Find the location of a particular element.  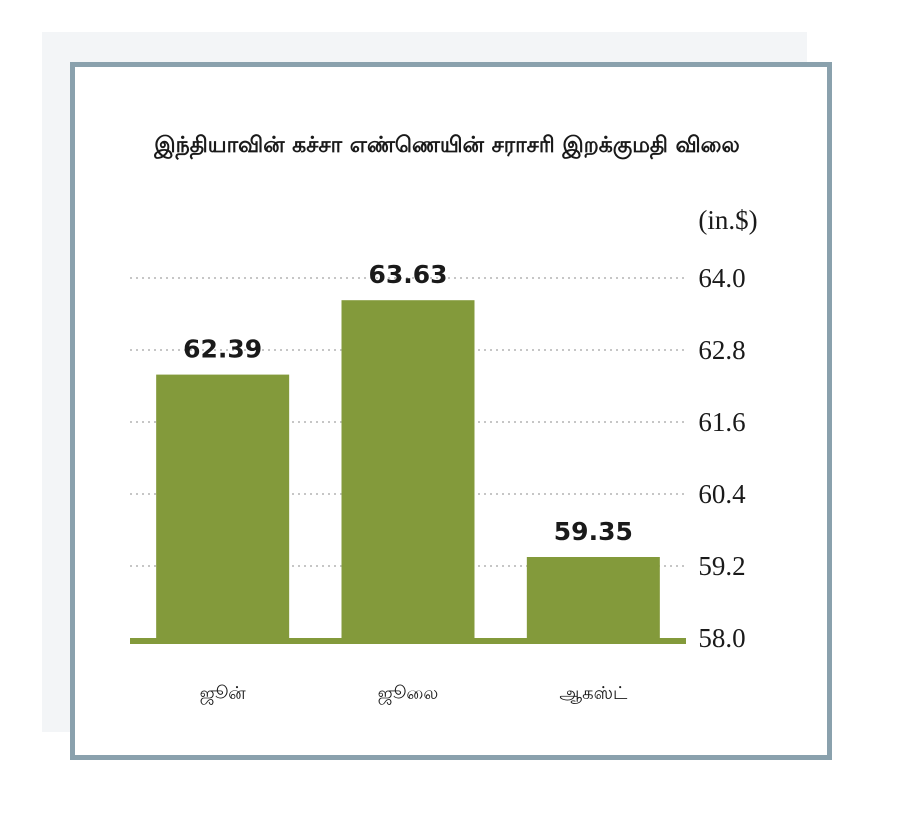

value-label: 63.63 is located at coordinates (407, 274).